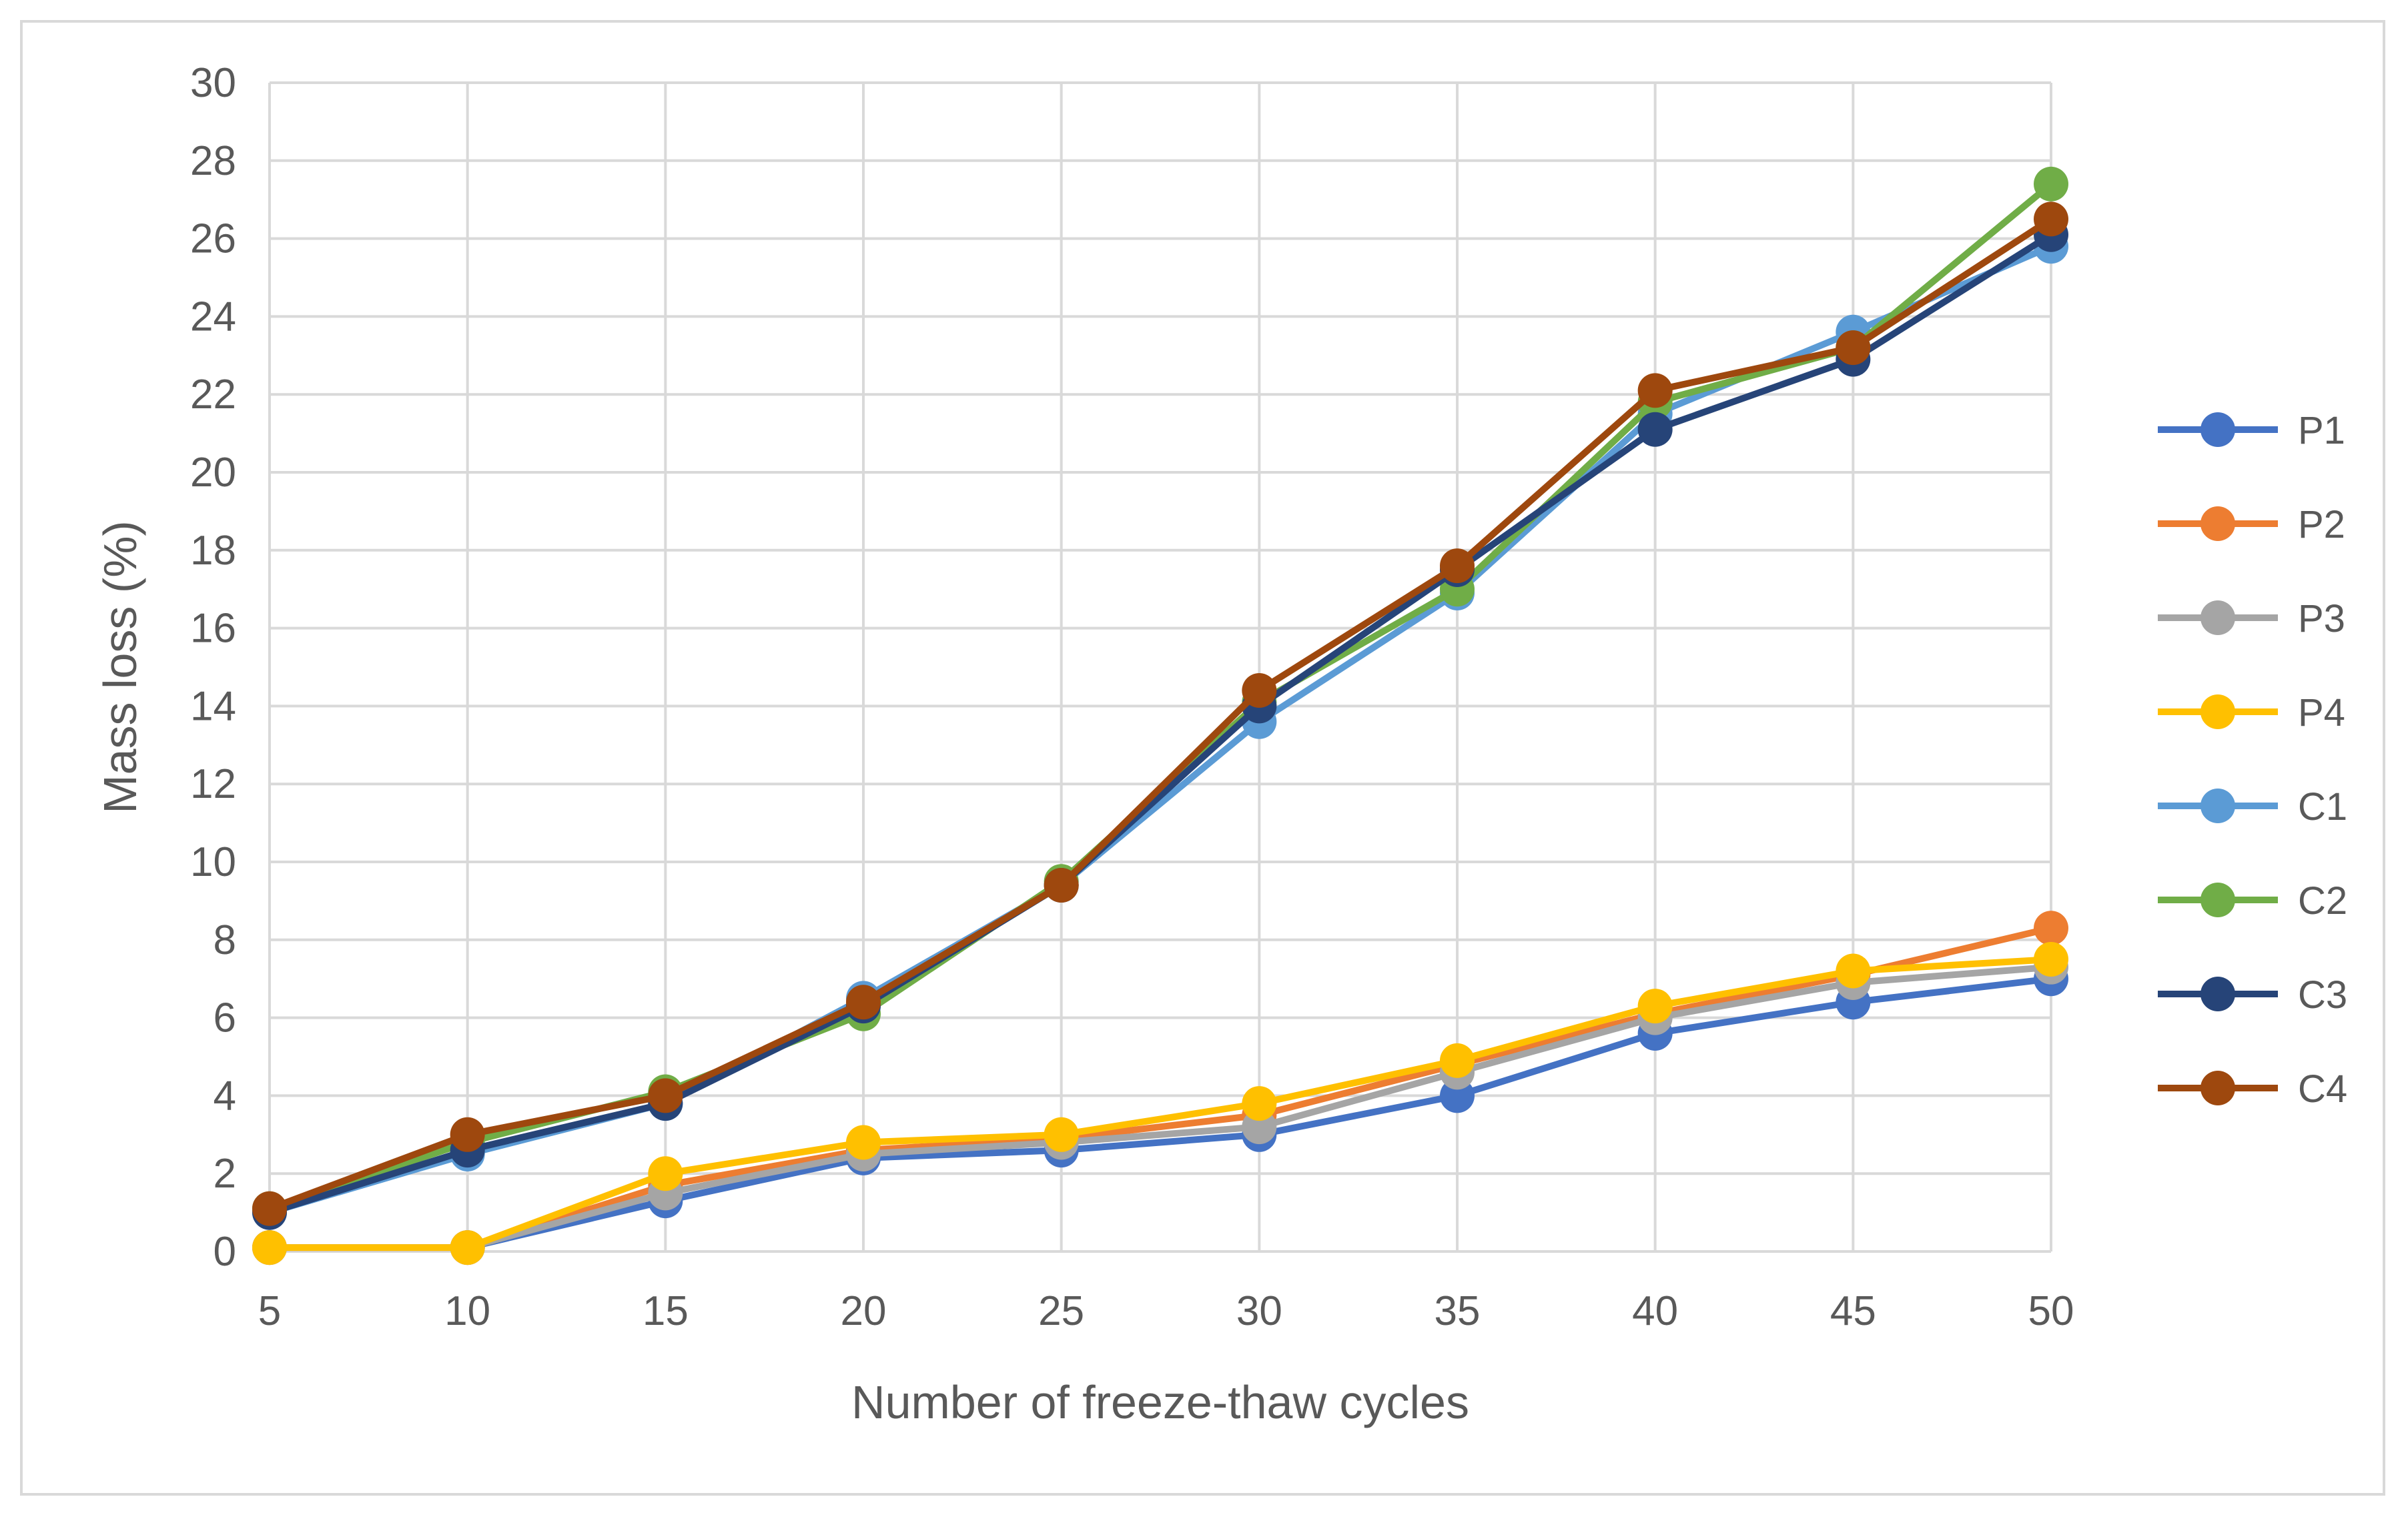  What do you see at coordinates (1160, 1402) in the screenshot?
I see `x-axis-title: Number of freeze-thaw cycles` at bounding box center [1160, 1402].